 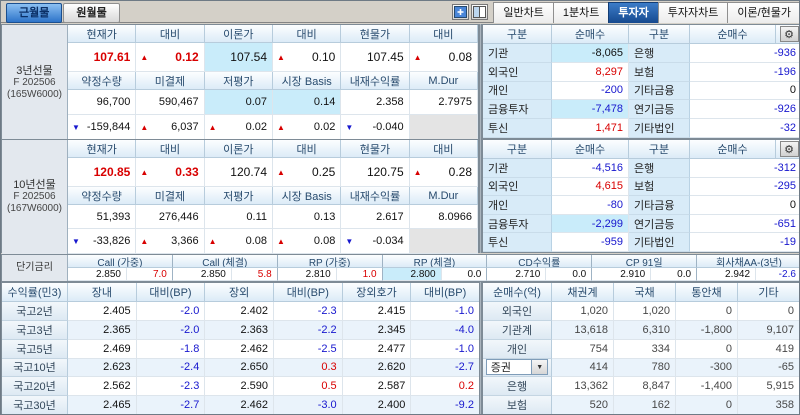 What do you see at coordinates (656, 329) in the screenshot?
I see `value-text: 6,310` at bounding box center [656, 329].